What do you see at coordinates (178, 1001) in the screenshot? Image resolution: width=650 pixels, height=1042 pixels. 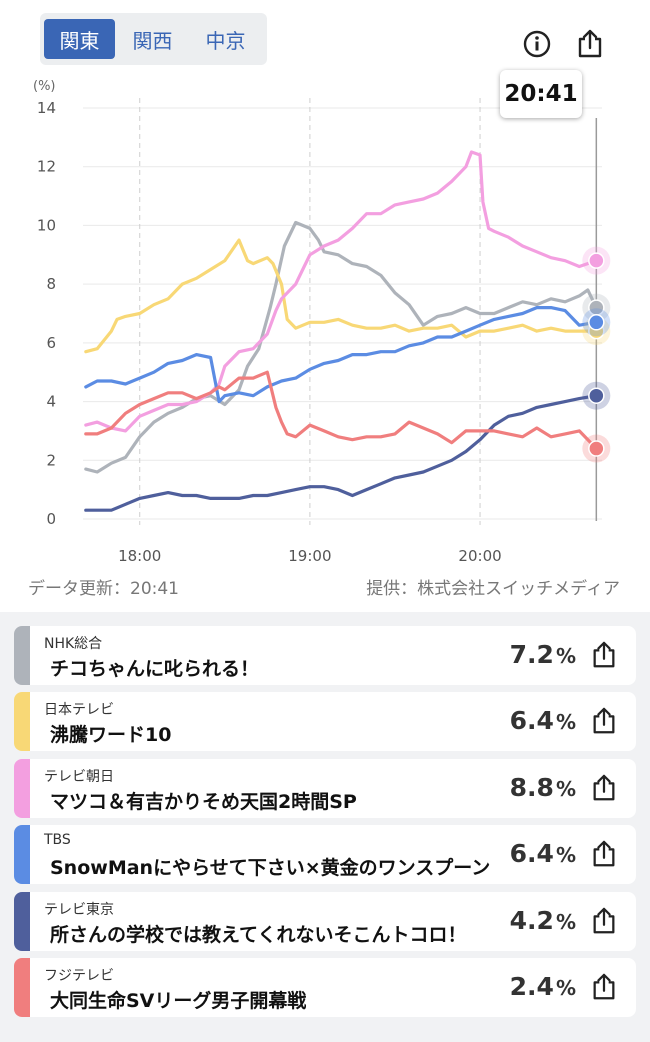 I see `program-title: 大同生命SVリーグ男子開幕戦` at bounding box center [178, 1001].